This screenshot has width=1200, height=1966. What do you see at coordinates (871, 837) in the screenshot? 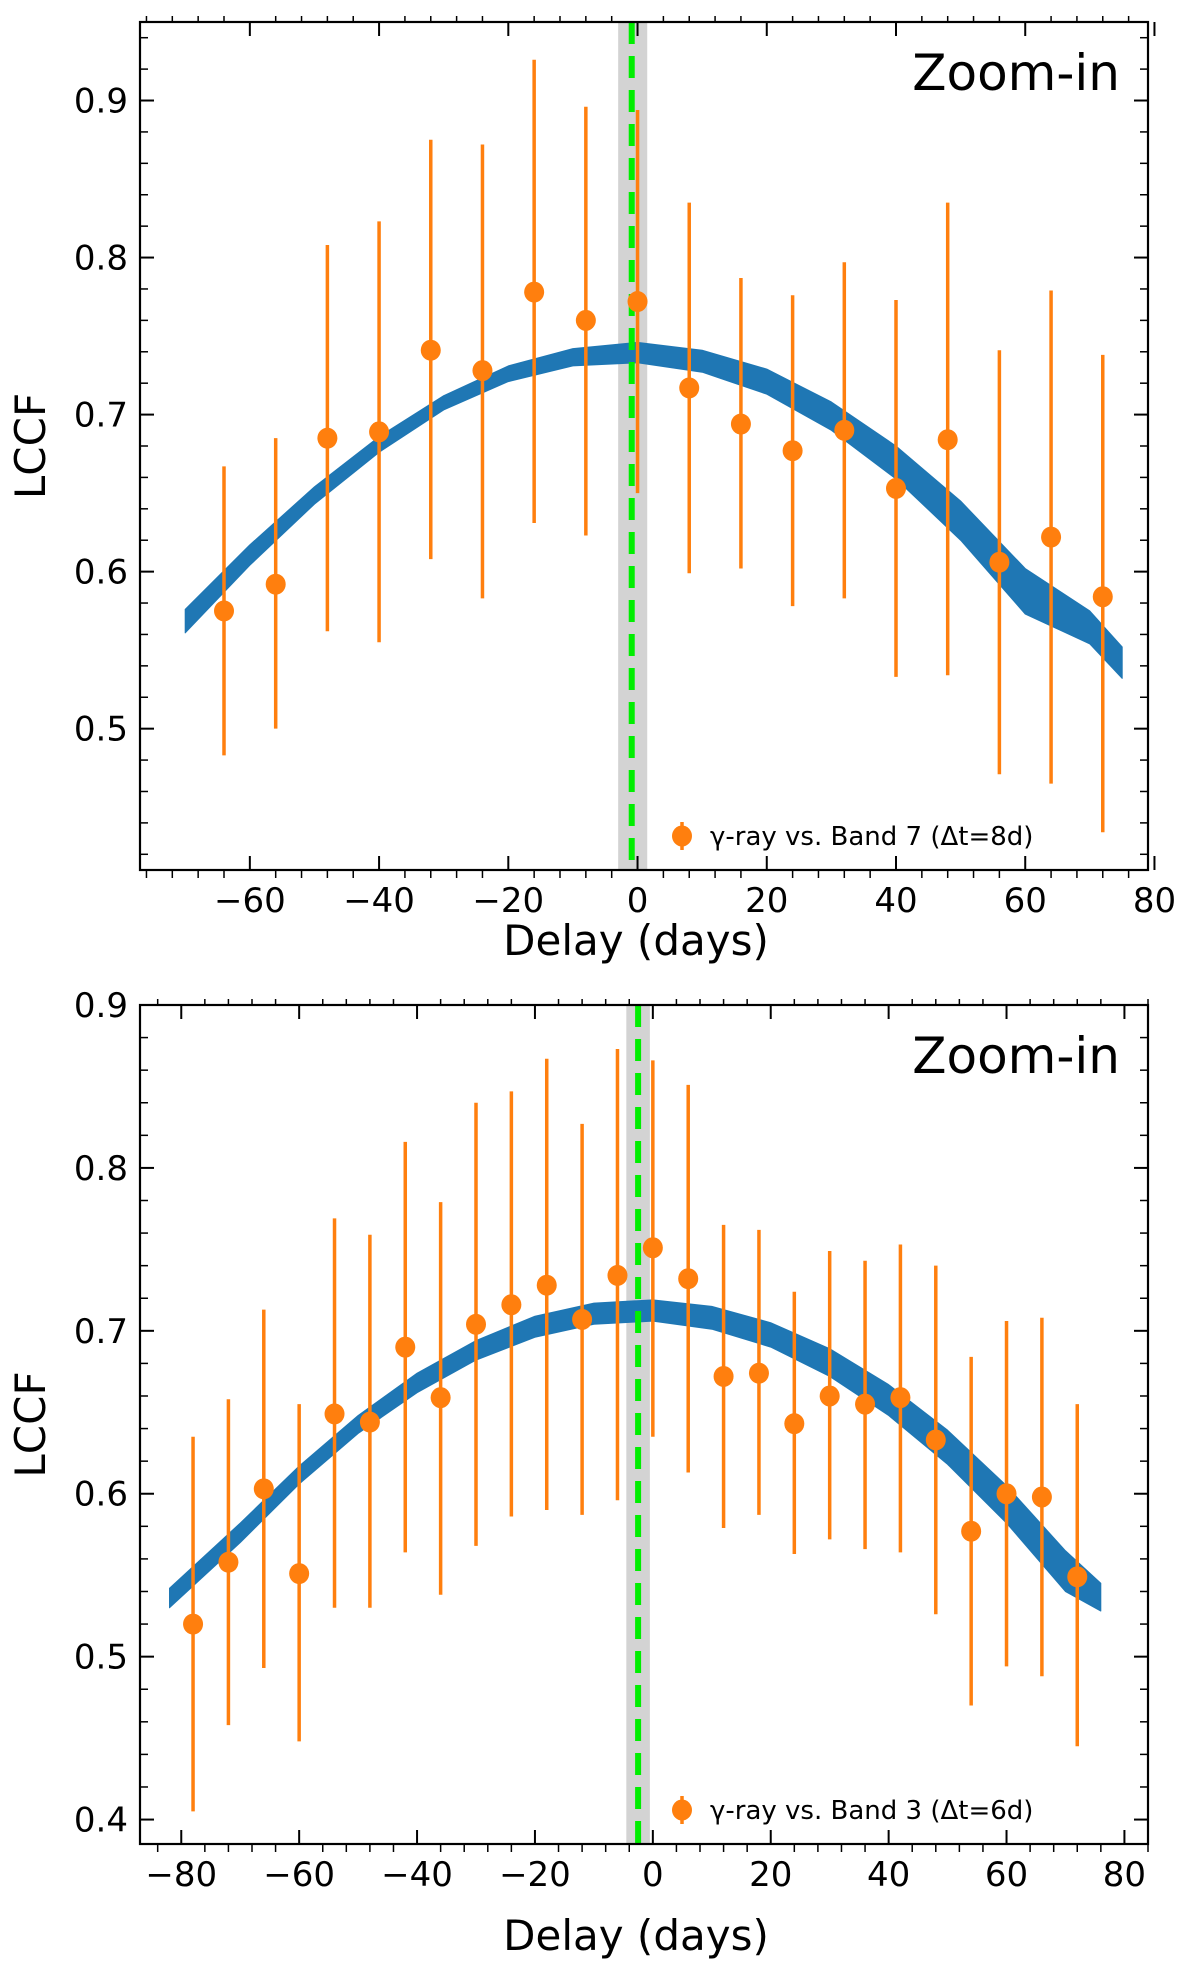
I see `legend-label: γ-ray vs. Band 7 (Δt=8d)` at bounding box center [871, 837].